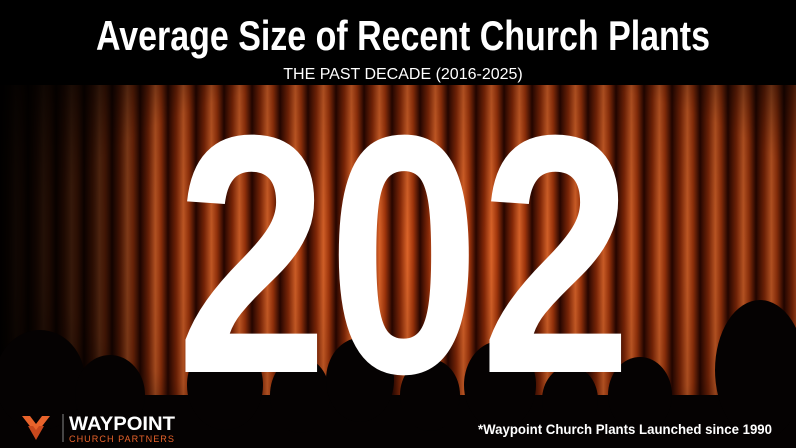 This screenshot has height=448, width=796. What do you see at coordinates (122, 439) in the screenshot?
I see `logo-tagline: CHURCH PARTNERS` at bounding box center [122, 439].